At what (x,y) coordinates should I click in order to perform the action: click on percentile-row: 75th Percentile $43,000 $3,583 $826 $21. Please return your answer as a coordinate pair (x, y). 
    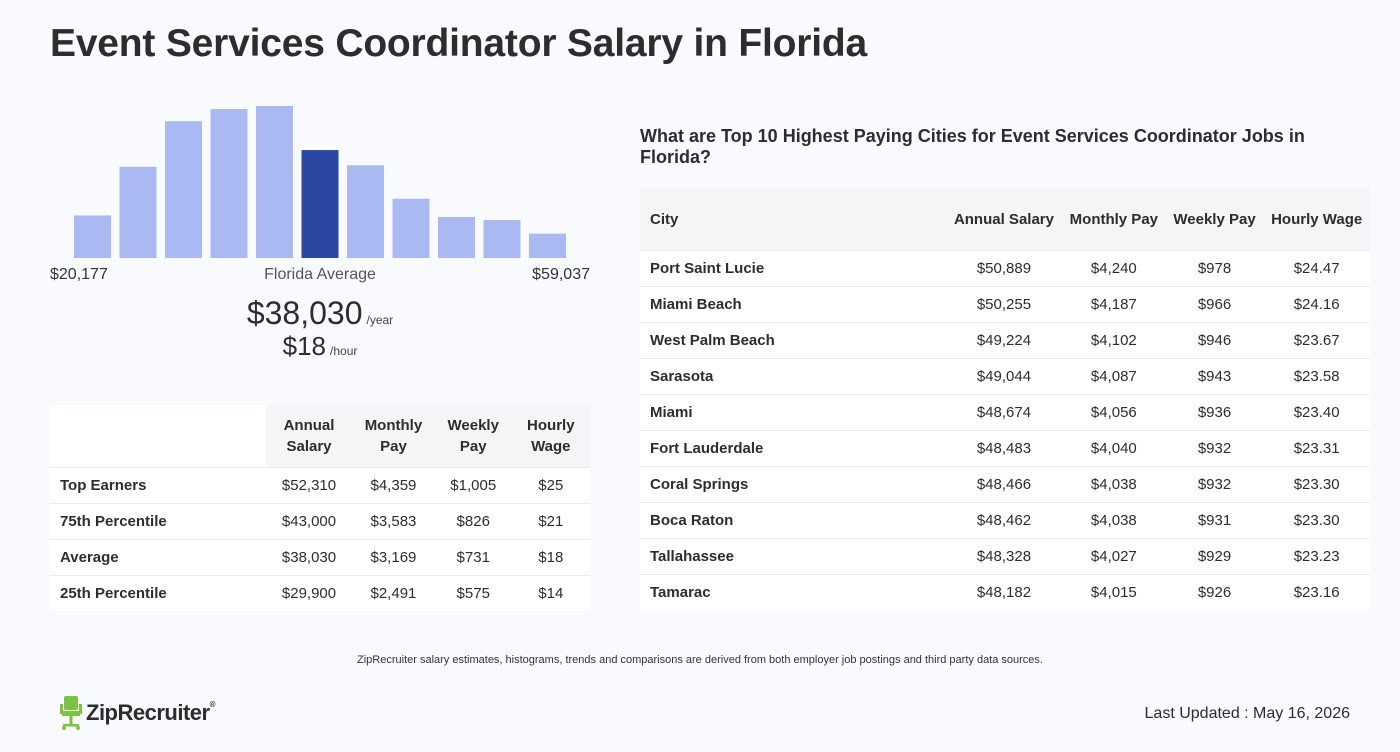
    Looking at the image, I should click on (320, 521).